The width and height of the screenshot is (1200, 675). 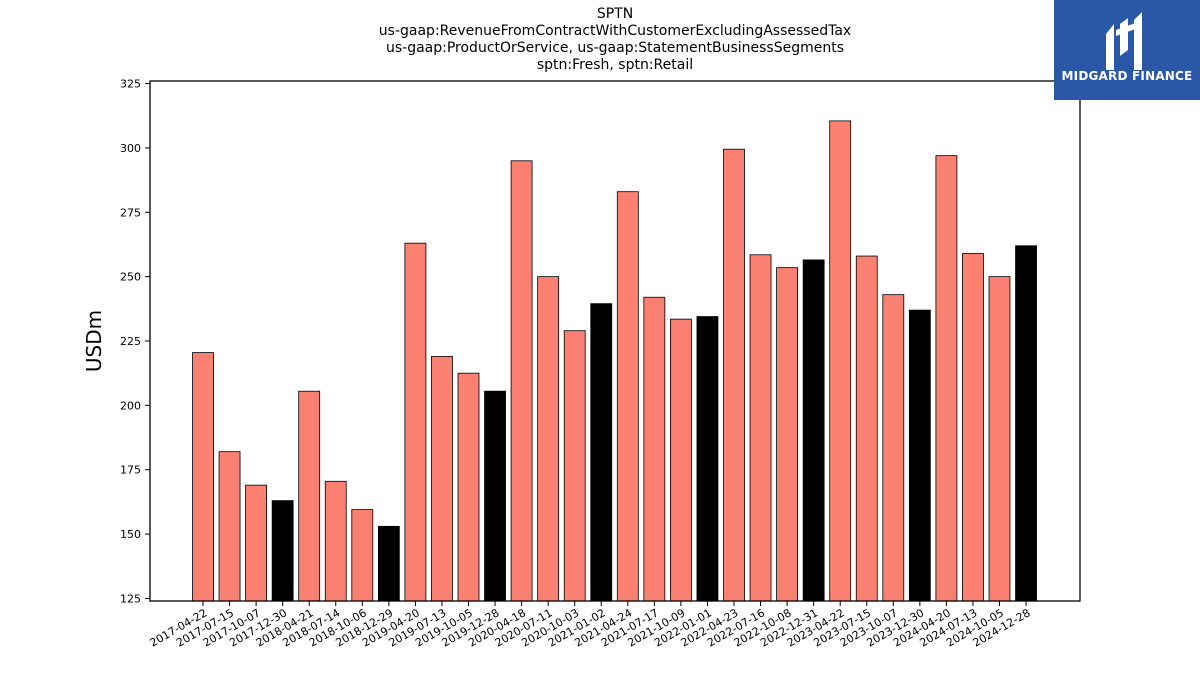 What do you see at coordinates (130, 470) in the screenshot?
I see `y-tick-label: 175` at bounding box center [130, 470].